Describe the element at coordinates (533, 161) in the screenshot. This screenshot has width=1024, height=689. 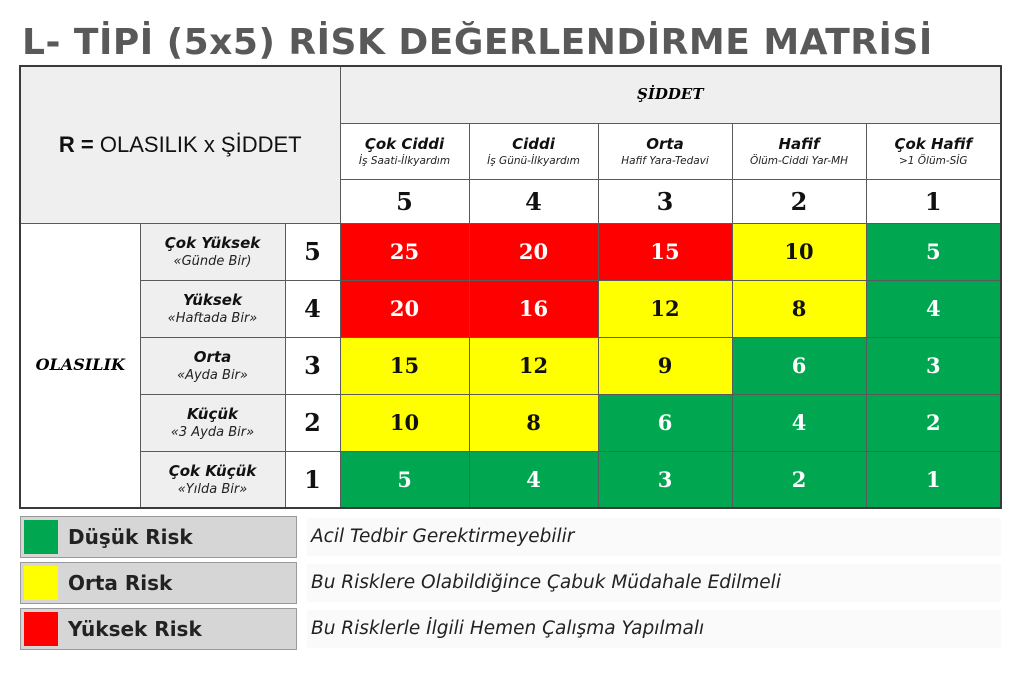
I see `severity-col-sub: İş Günü-İlkyardım` at that location.